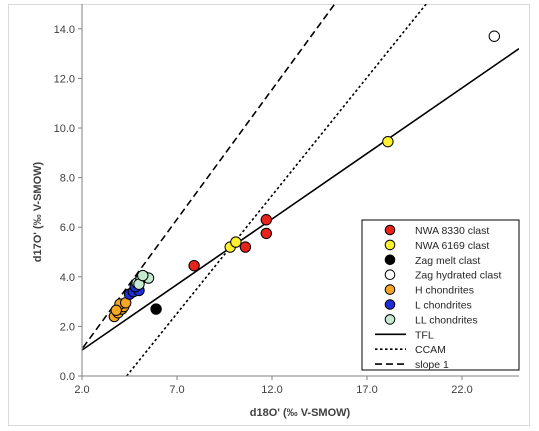  What do you see at coordinates (64, 129) in the screenshot?
I see `y-tick-label: 10.0` at bounding box center [64, 129].